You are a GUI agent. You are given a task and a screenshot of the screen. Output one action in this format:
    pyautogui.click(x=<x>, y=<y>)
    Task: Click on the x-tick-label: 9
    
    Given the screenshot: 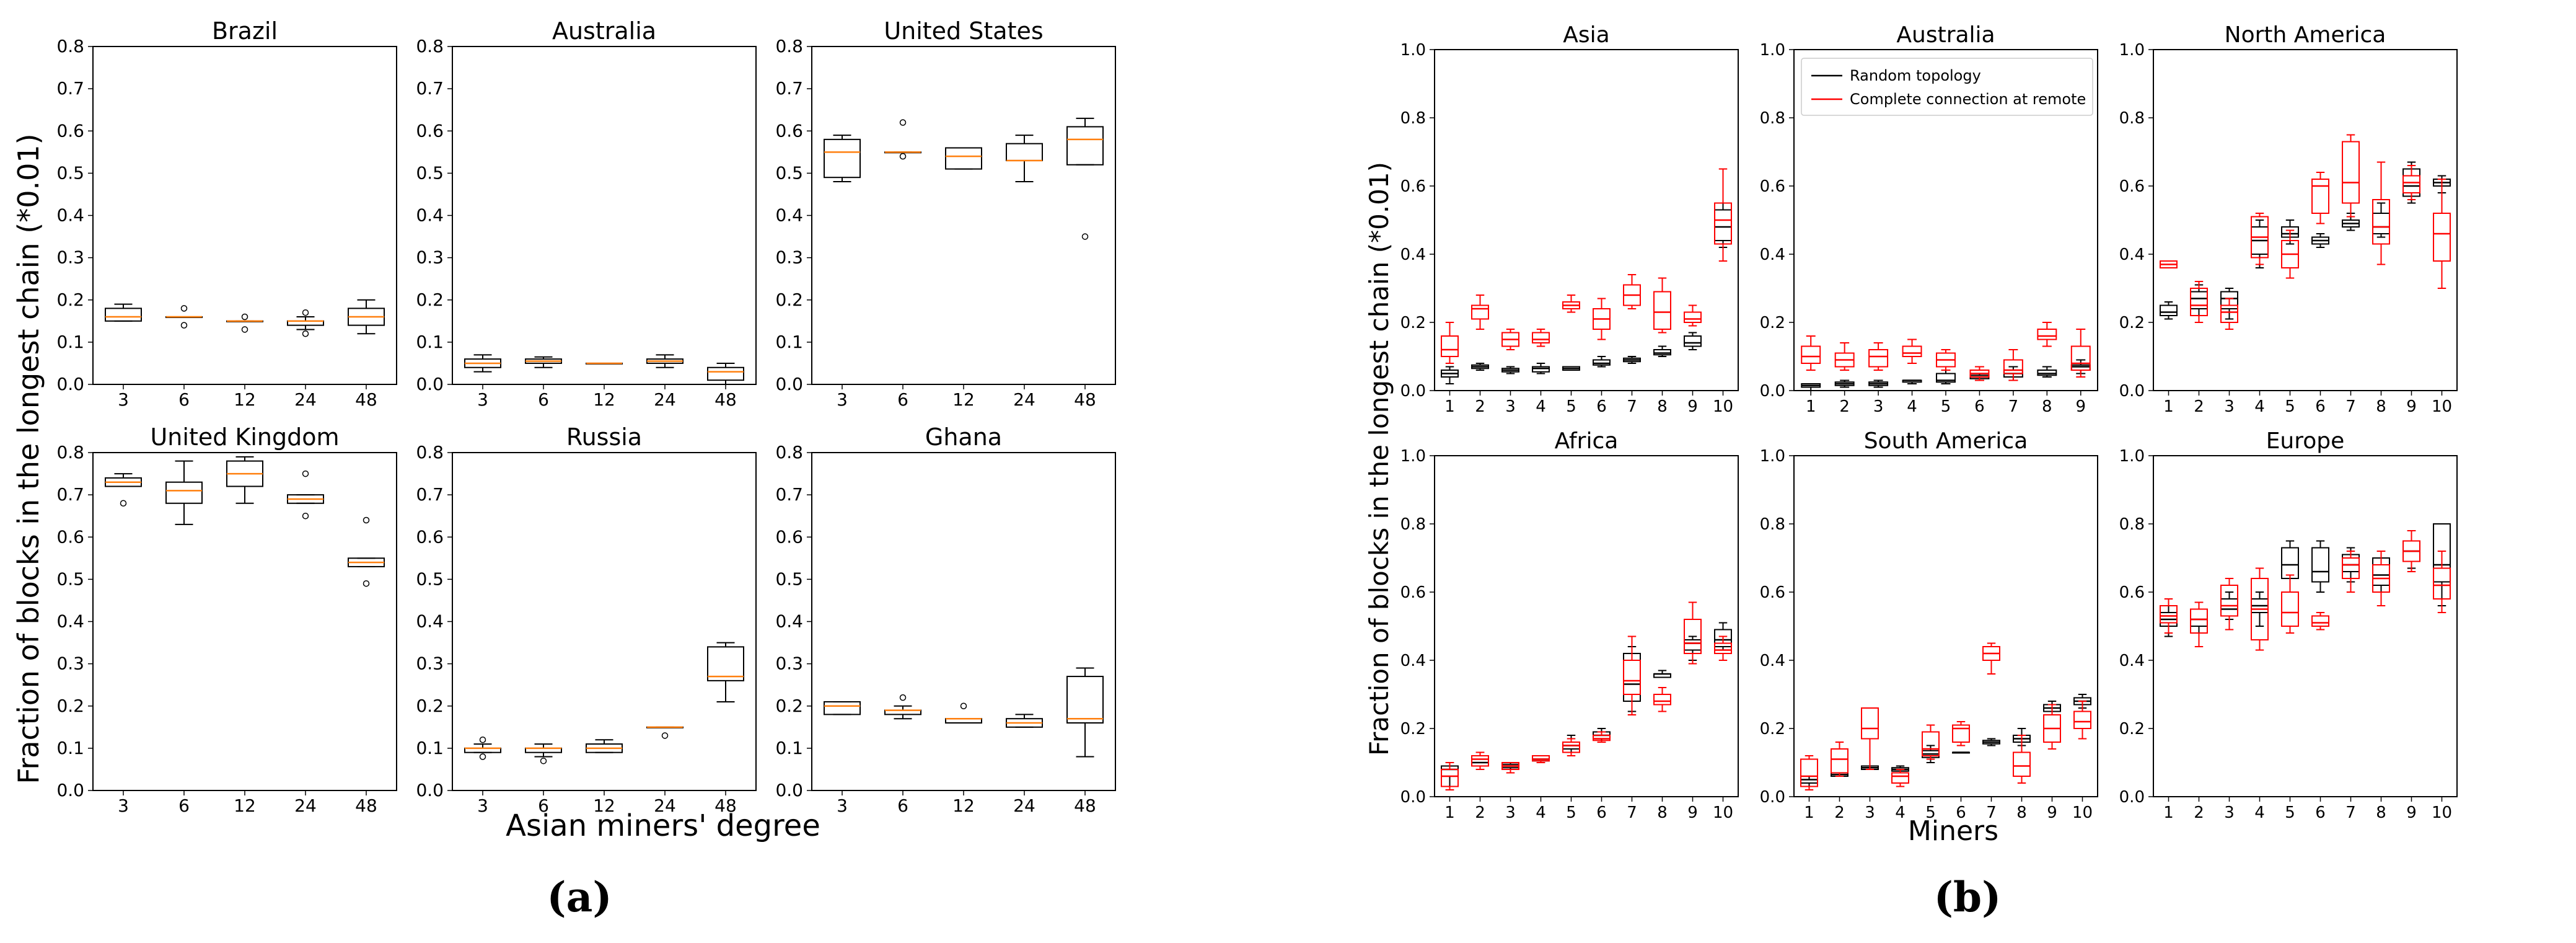 What is the action you would take?
    pyautogui.click(x=2411, y=406)
    